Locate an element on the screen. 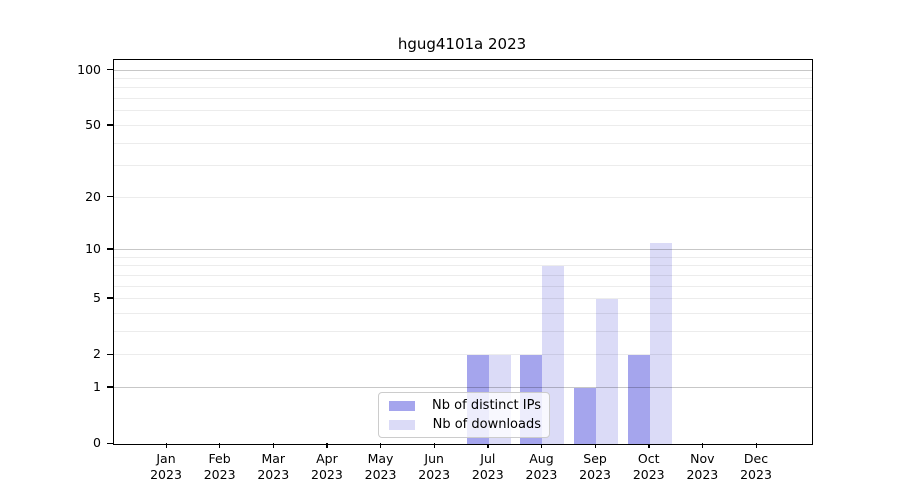  x-tick-label-feb: Feb 2023 is located at coordinates (219, 466).